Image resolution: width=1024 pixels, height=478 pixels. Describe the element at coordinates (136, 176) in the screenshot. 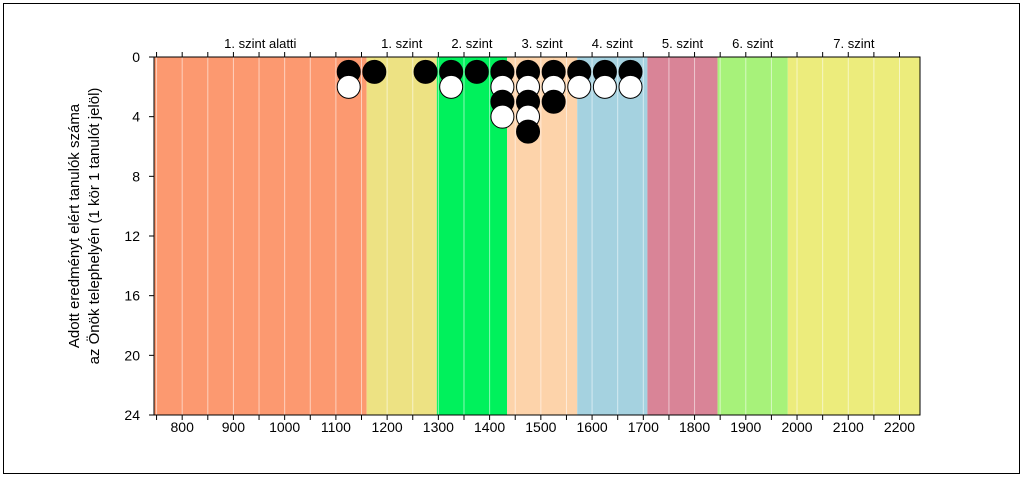

I see `y-tick-label: 8` at that location.